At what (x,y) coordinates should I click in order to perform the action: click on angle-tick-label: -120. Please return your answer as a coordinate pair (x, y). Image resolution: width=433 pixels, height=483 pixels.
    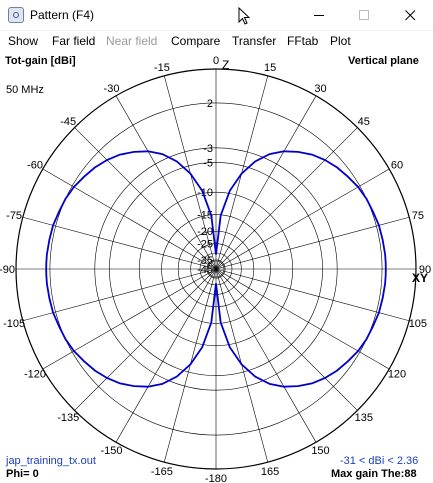
    Looking at the image, I should click on (35, 375).